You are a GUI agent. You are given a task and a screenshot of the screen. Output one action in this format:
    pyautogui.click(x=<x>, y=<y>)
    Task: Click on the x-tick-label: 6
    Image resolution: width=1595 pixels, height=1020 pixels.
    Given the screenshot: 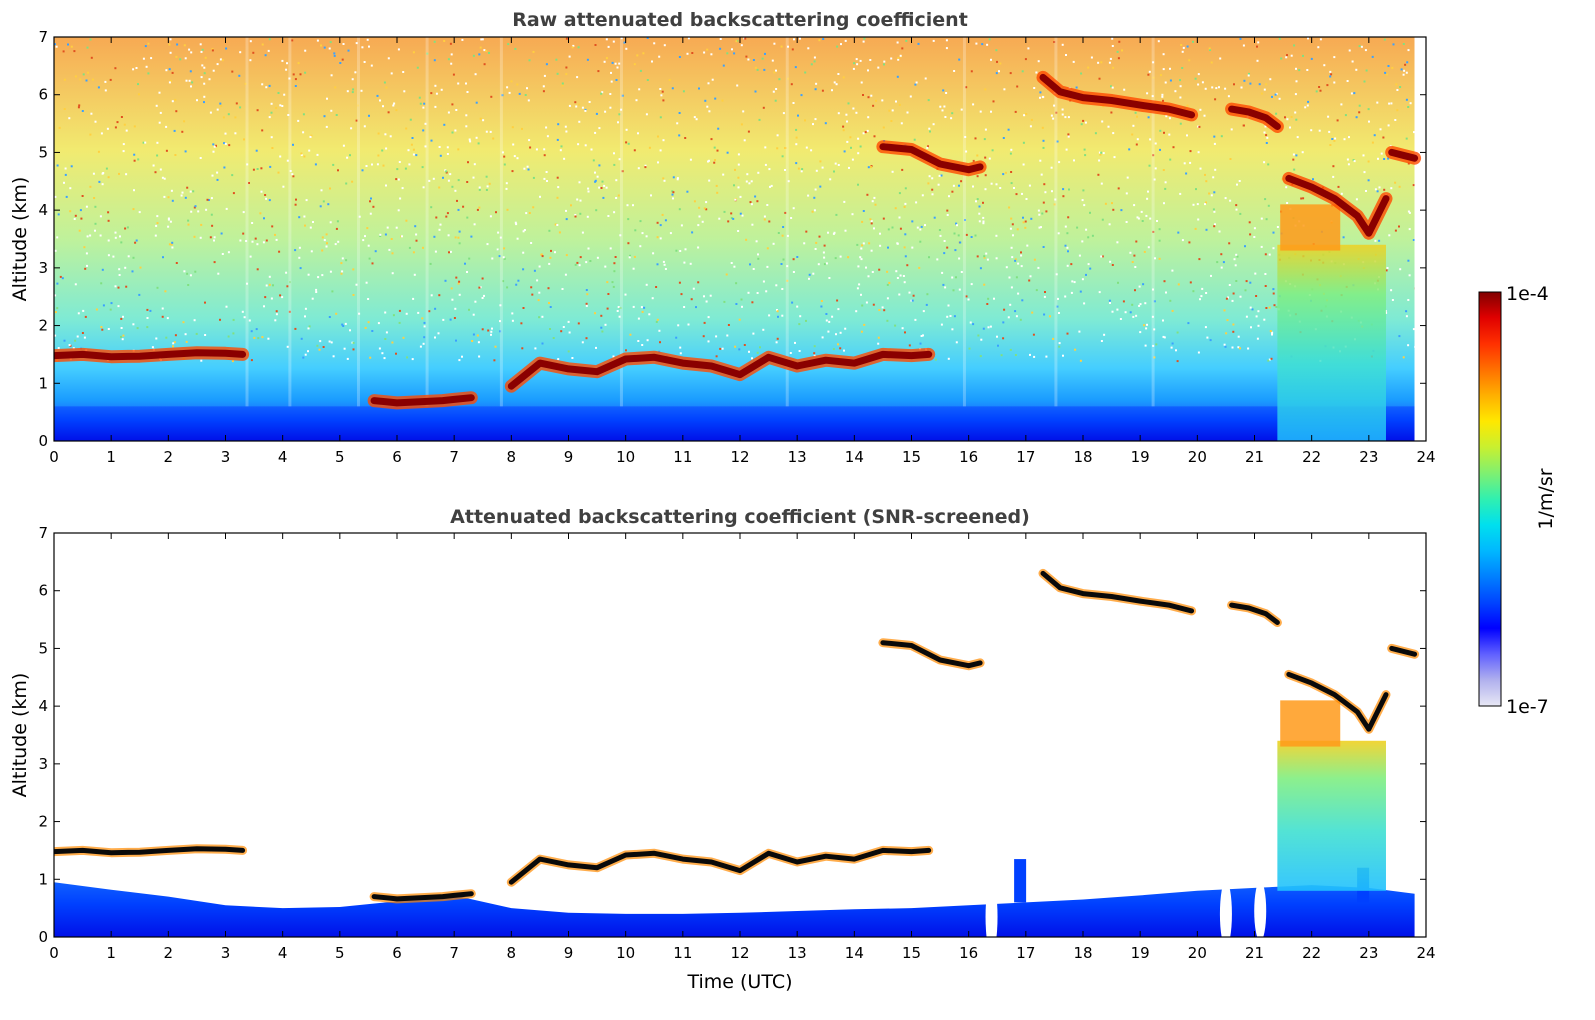 What is the action you would take?
    pyautogui.click(x=397, y=457)
    